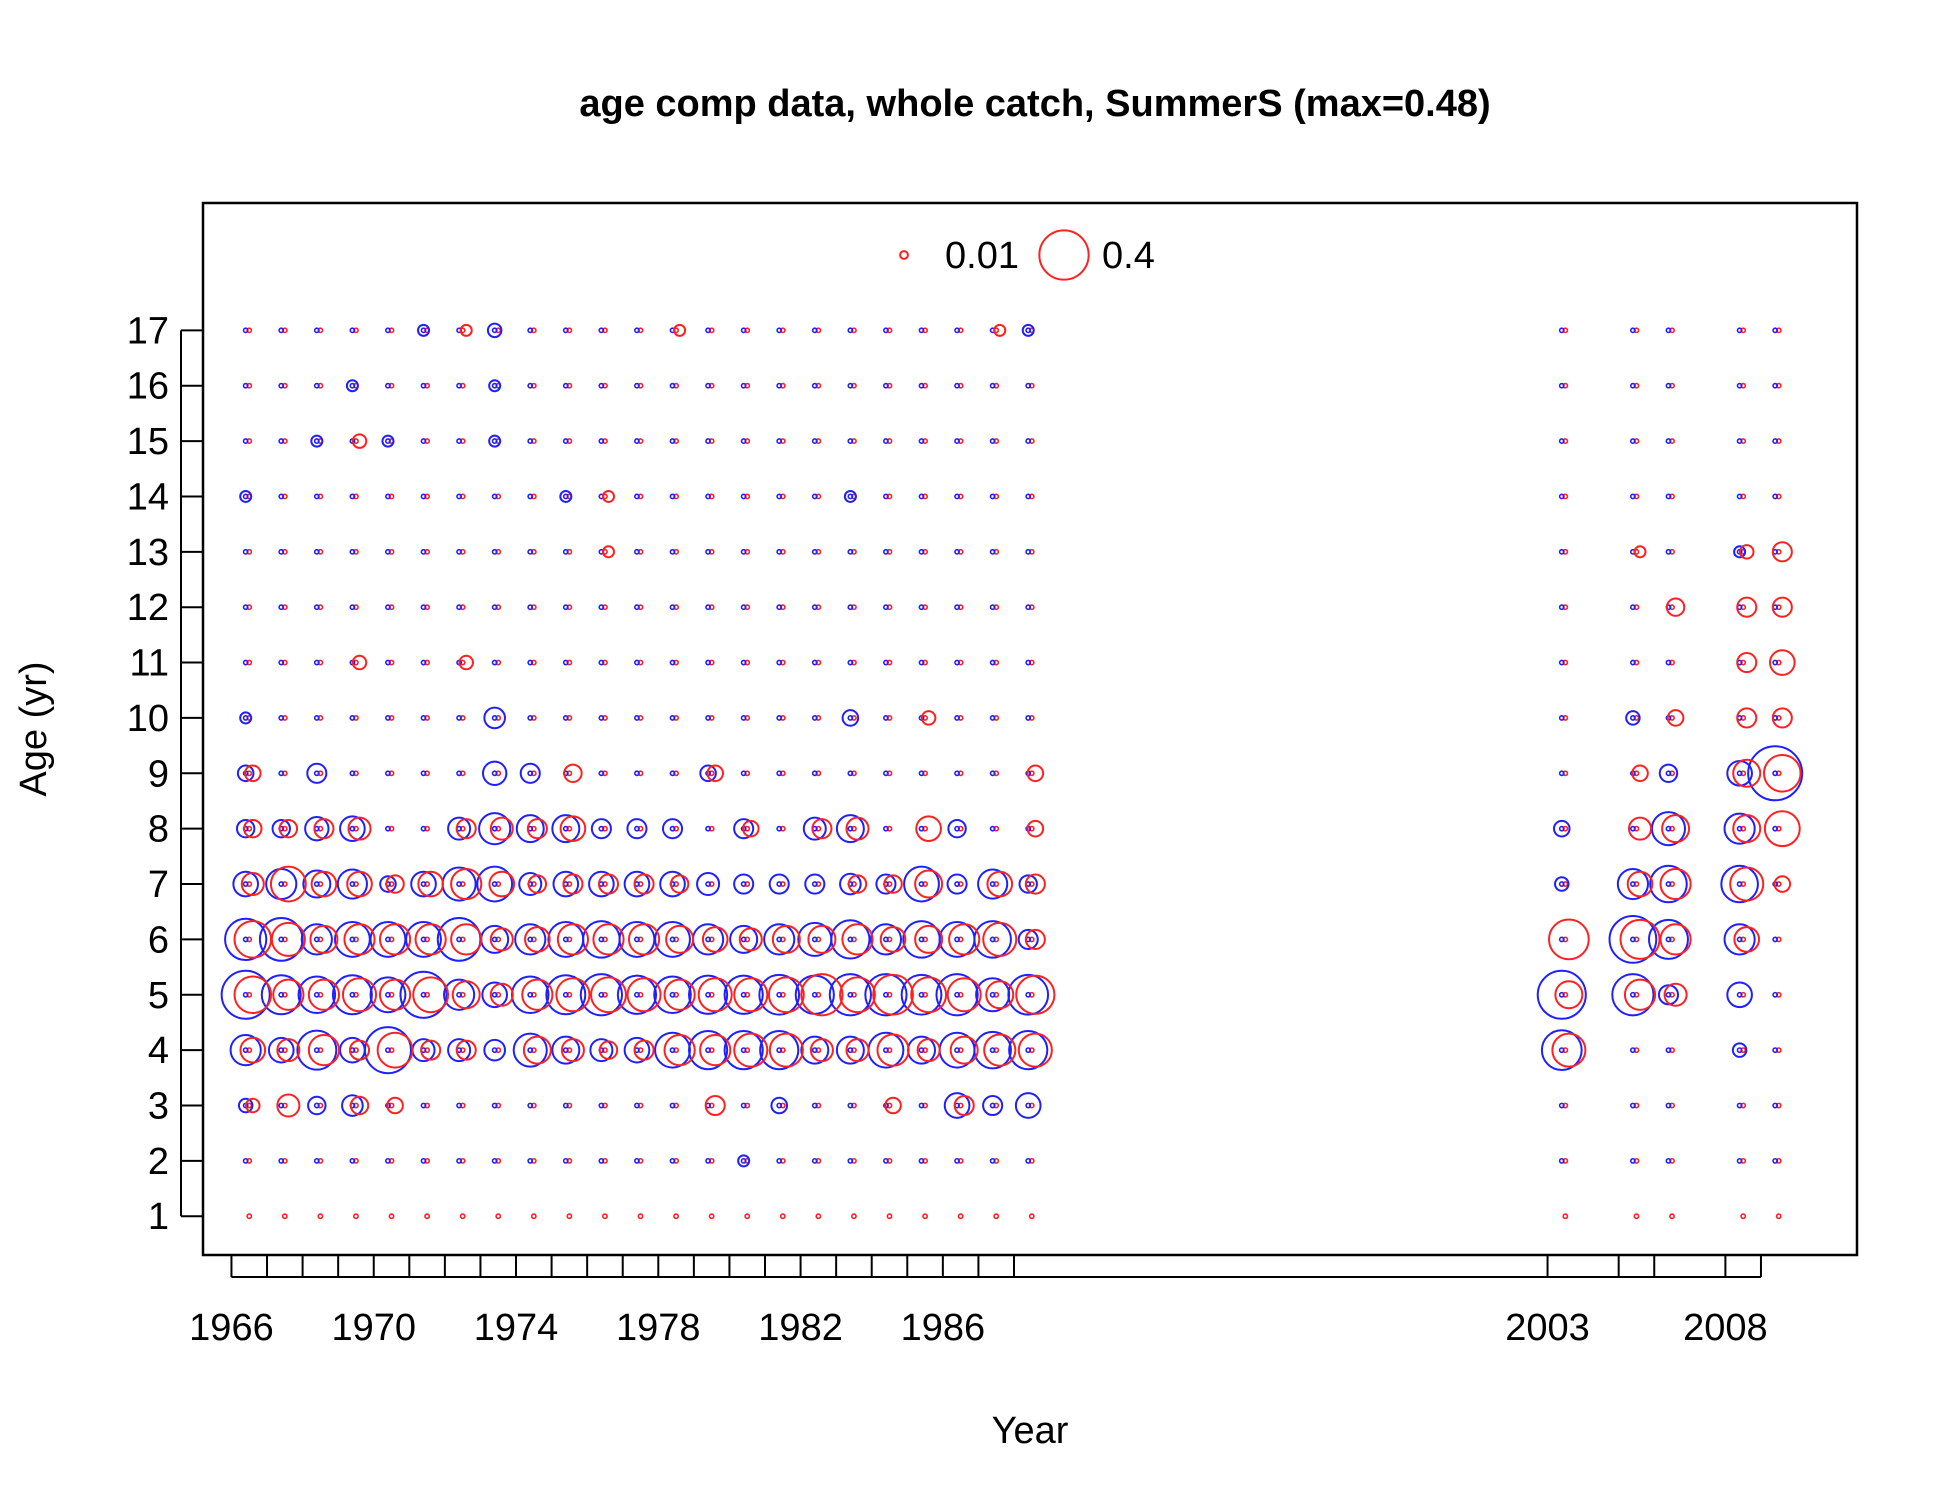 Image resolution: width=1950 pixels, height=1505 pixels. What do you see at coordinates (148, 387) in the screenshot?
I see `y-tick-label: 16` at bounding box center [148, 387].